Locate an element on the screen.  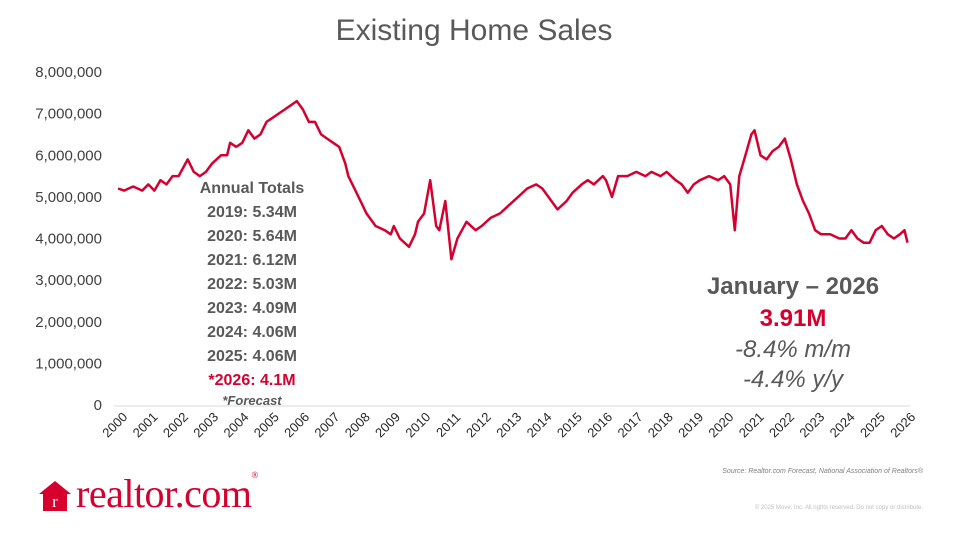
annual-total-line: 2023: 4.09M is located at coordinates (252, 308).